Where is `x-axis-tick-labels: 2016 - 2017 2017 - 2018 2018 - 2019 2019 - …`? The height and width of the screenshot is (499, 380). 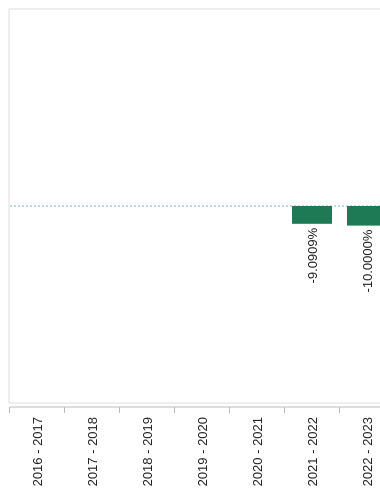
x-axis-tick-labels: 2016 - 2017 2017 - 2018 2018 - 2019 2019 - … is located at coordinates (202, 451).